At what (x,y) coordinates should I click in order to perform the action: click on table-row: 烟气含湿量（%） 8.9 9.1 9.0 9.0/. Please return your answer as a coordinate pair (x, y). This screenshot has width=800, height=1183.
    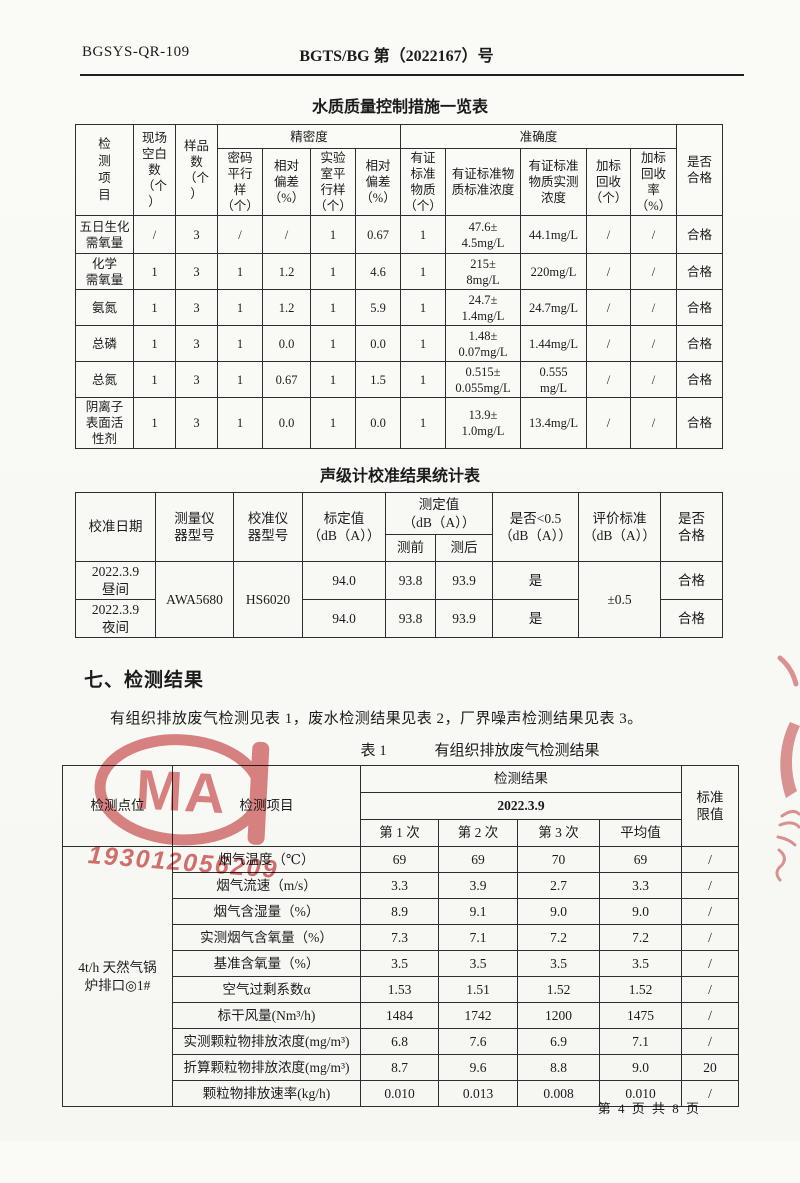
    Looking at the image, I should click on (401, 911).